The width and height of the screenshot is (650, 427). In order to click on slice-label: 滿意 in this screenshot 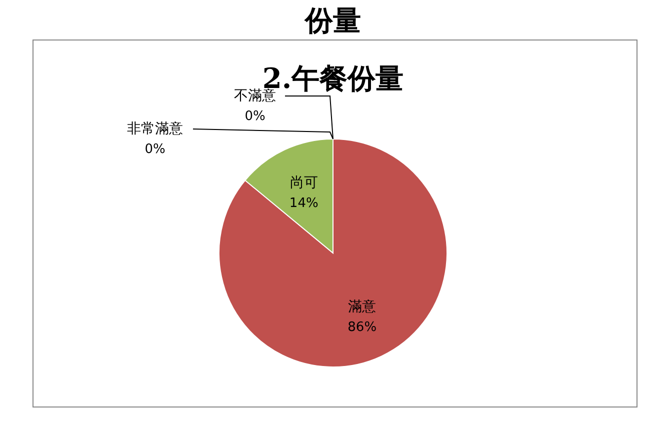, I will do `click(362, 306)`.